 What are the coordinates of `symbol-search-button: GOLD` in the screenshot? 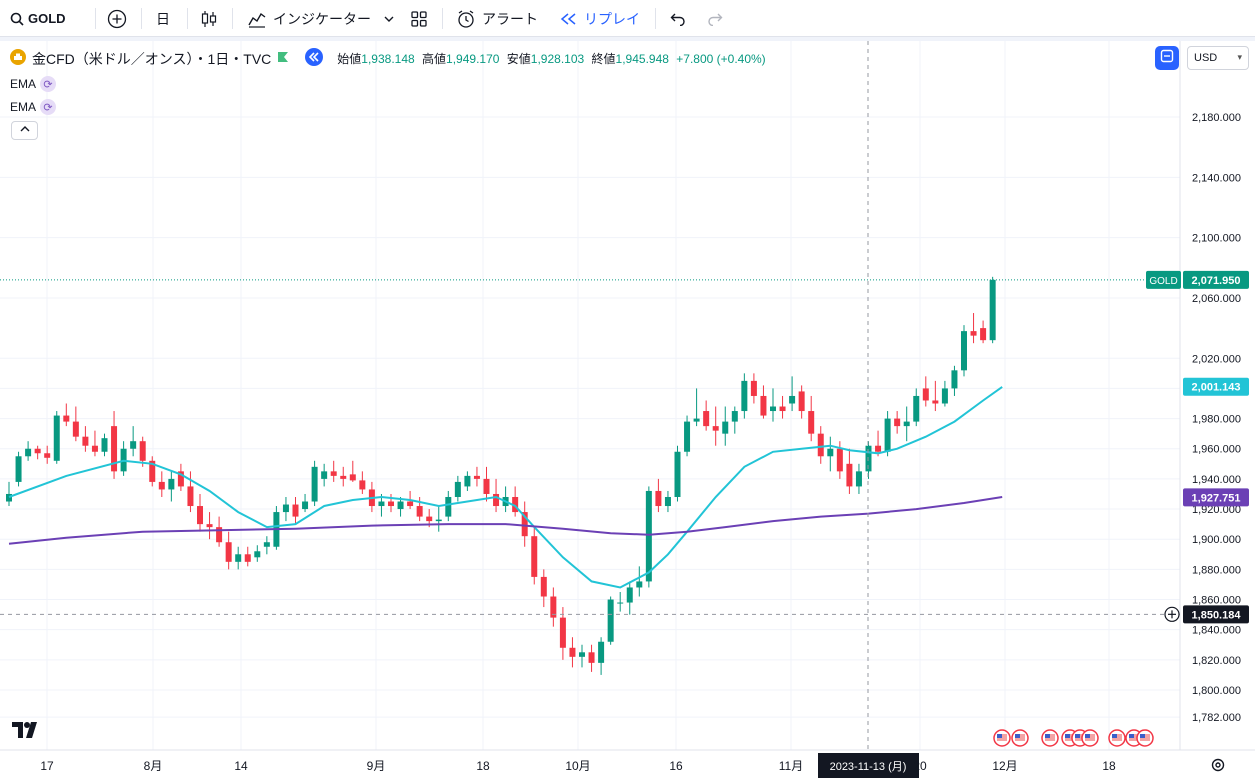 It's located at (38, 18).